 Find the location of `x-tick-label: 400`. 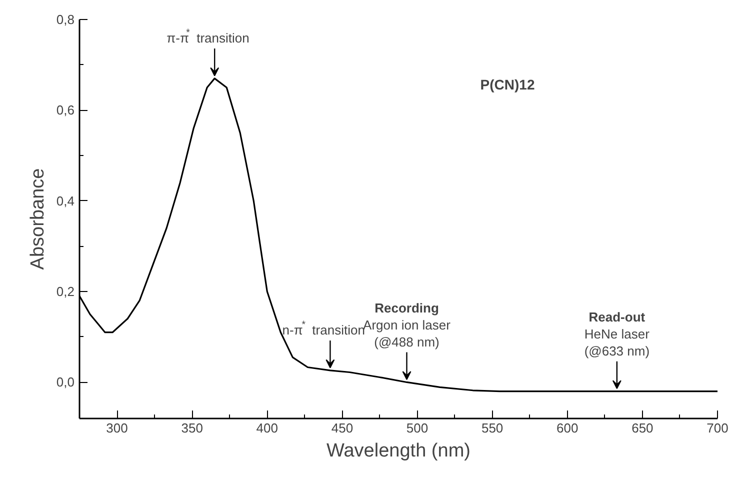

x-tick-label: 400 is located at coordinates (267, 428).